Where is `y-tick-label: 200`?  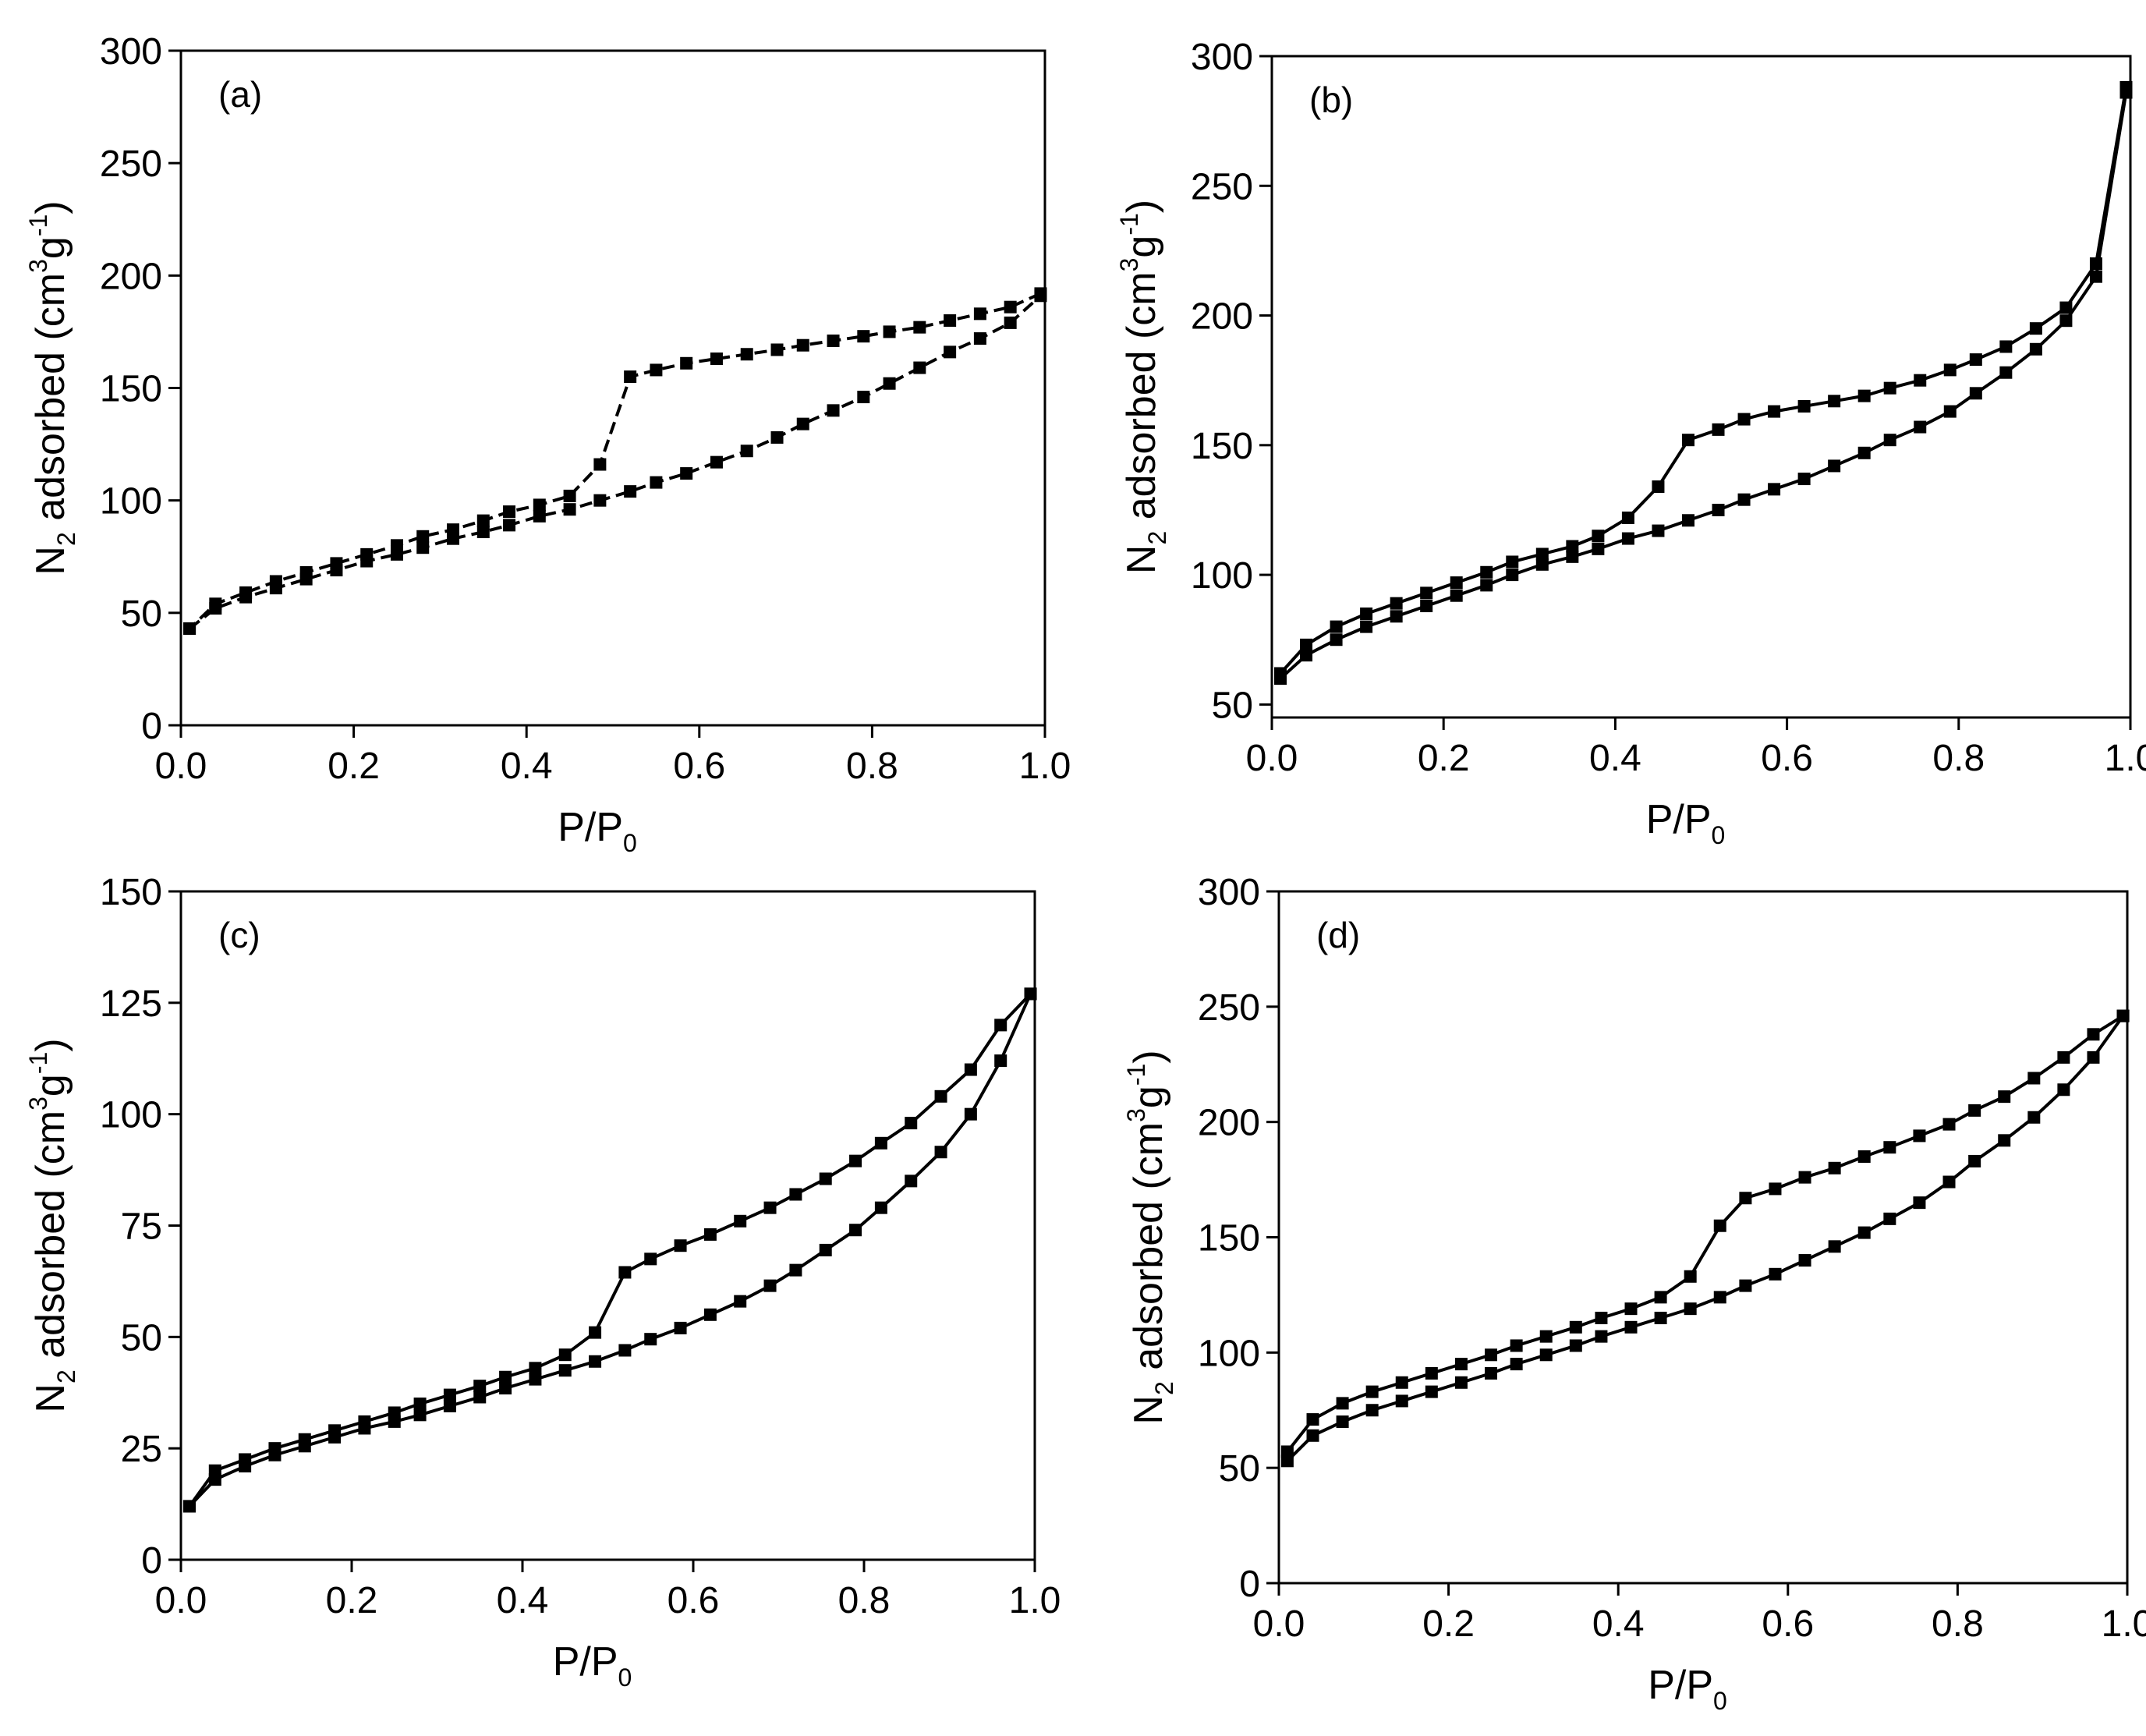 y-tick-label: 200 is located at coordinates (131, 277).